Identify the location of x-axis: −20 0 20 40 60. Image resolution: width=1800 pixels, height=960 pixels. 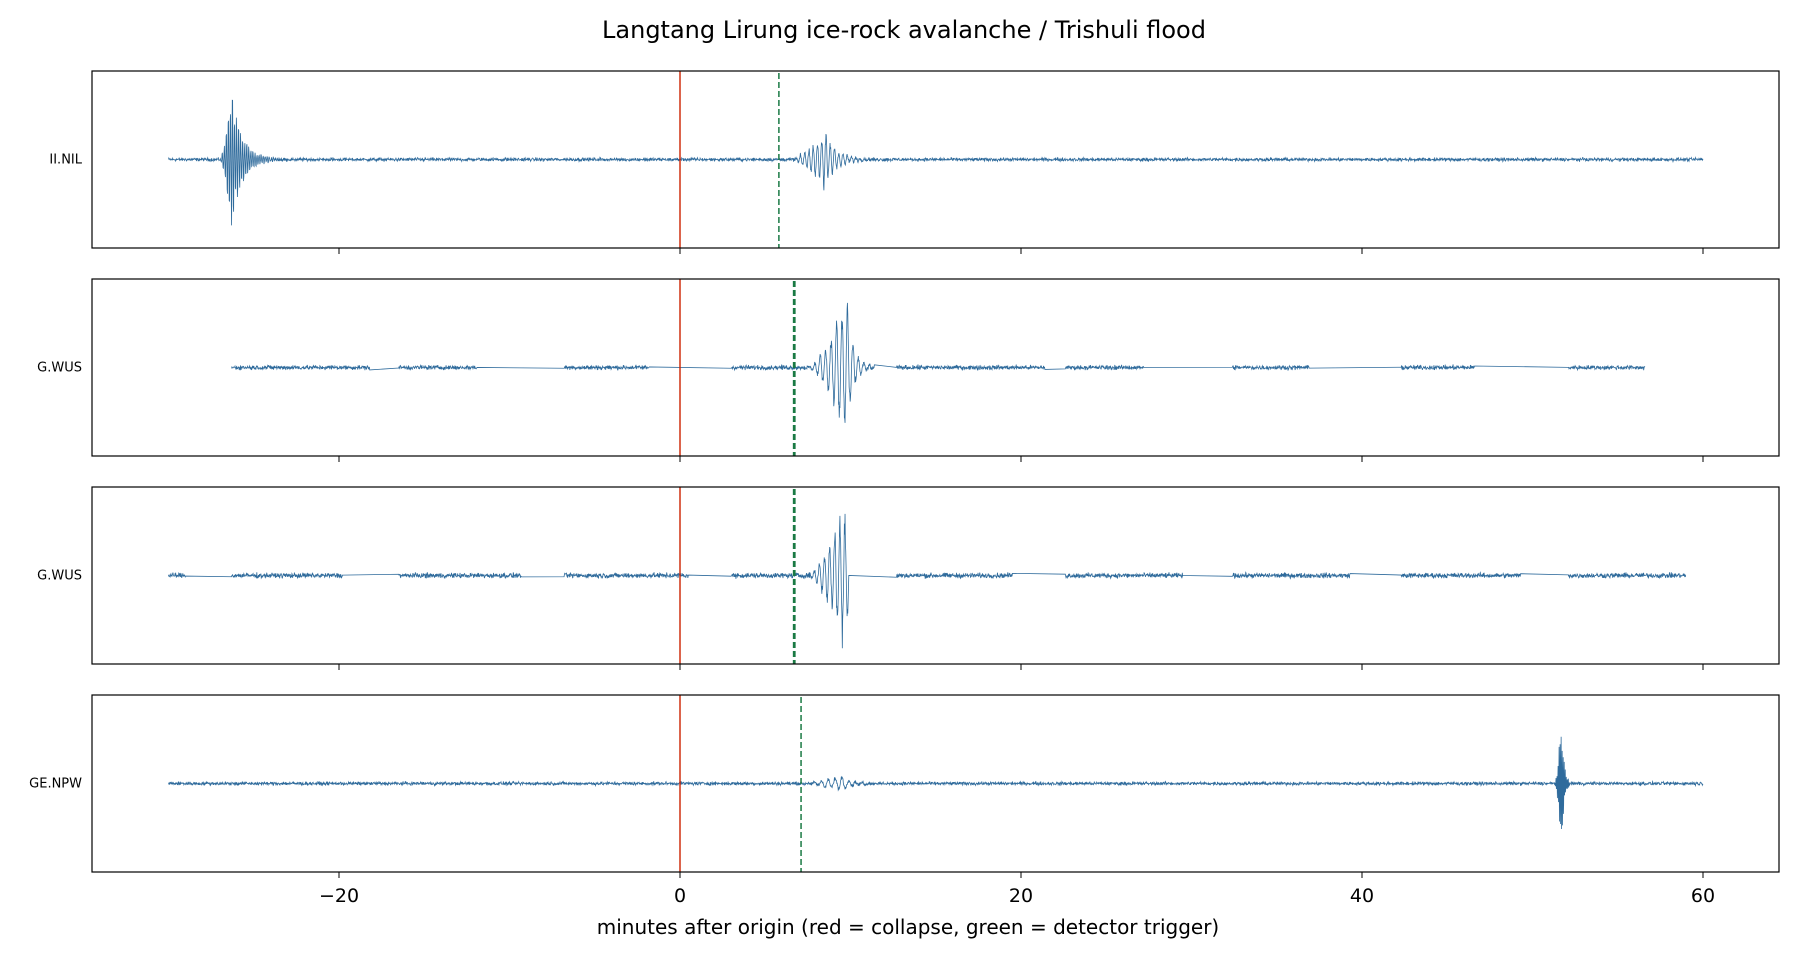
(1017, 896).